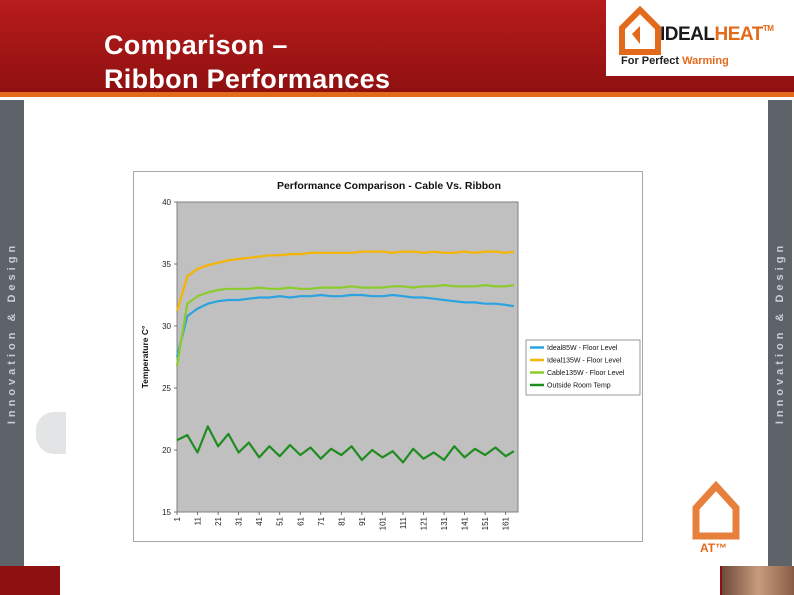 The width and height of the screenshot is (794, 595). What do you see at coordinates (485, 523) in the screenshot?
I see `x-tick-label: 151` at bounding box center [485, 523].